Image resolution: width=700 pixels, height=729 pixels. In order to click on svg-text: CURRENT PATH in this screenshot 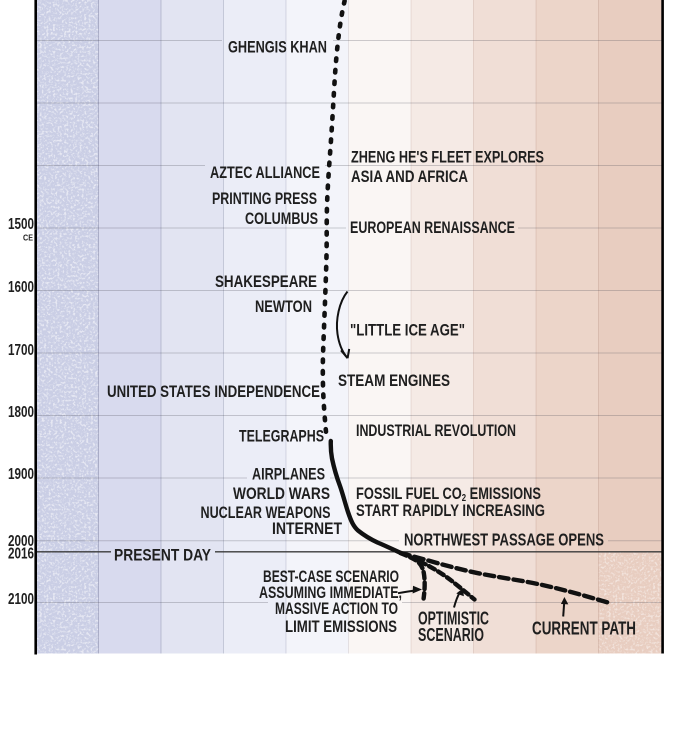, I will do `click(584, 628)`.